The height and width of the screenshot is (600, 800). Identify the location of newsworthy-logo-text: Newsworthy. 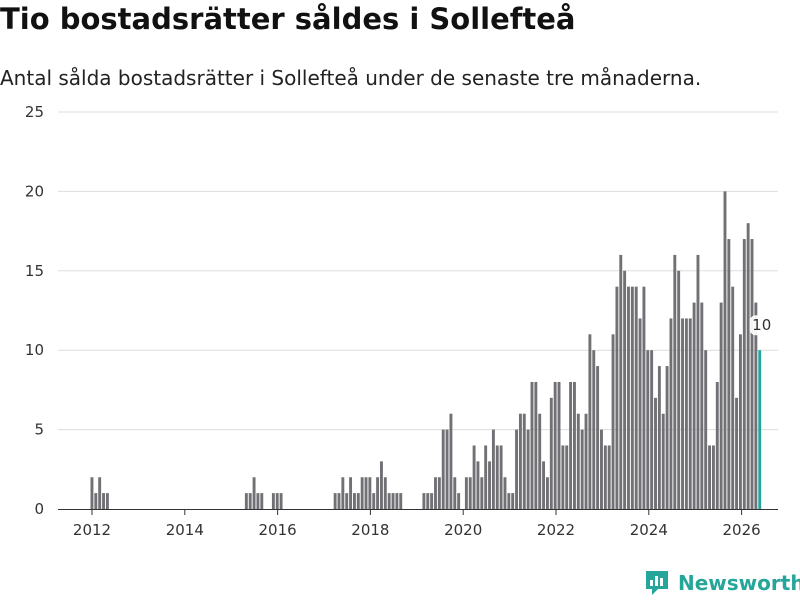
(739, 583).